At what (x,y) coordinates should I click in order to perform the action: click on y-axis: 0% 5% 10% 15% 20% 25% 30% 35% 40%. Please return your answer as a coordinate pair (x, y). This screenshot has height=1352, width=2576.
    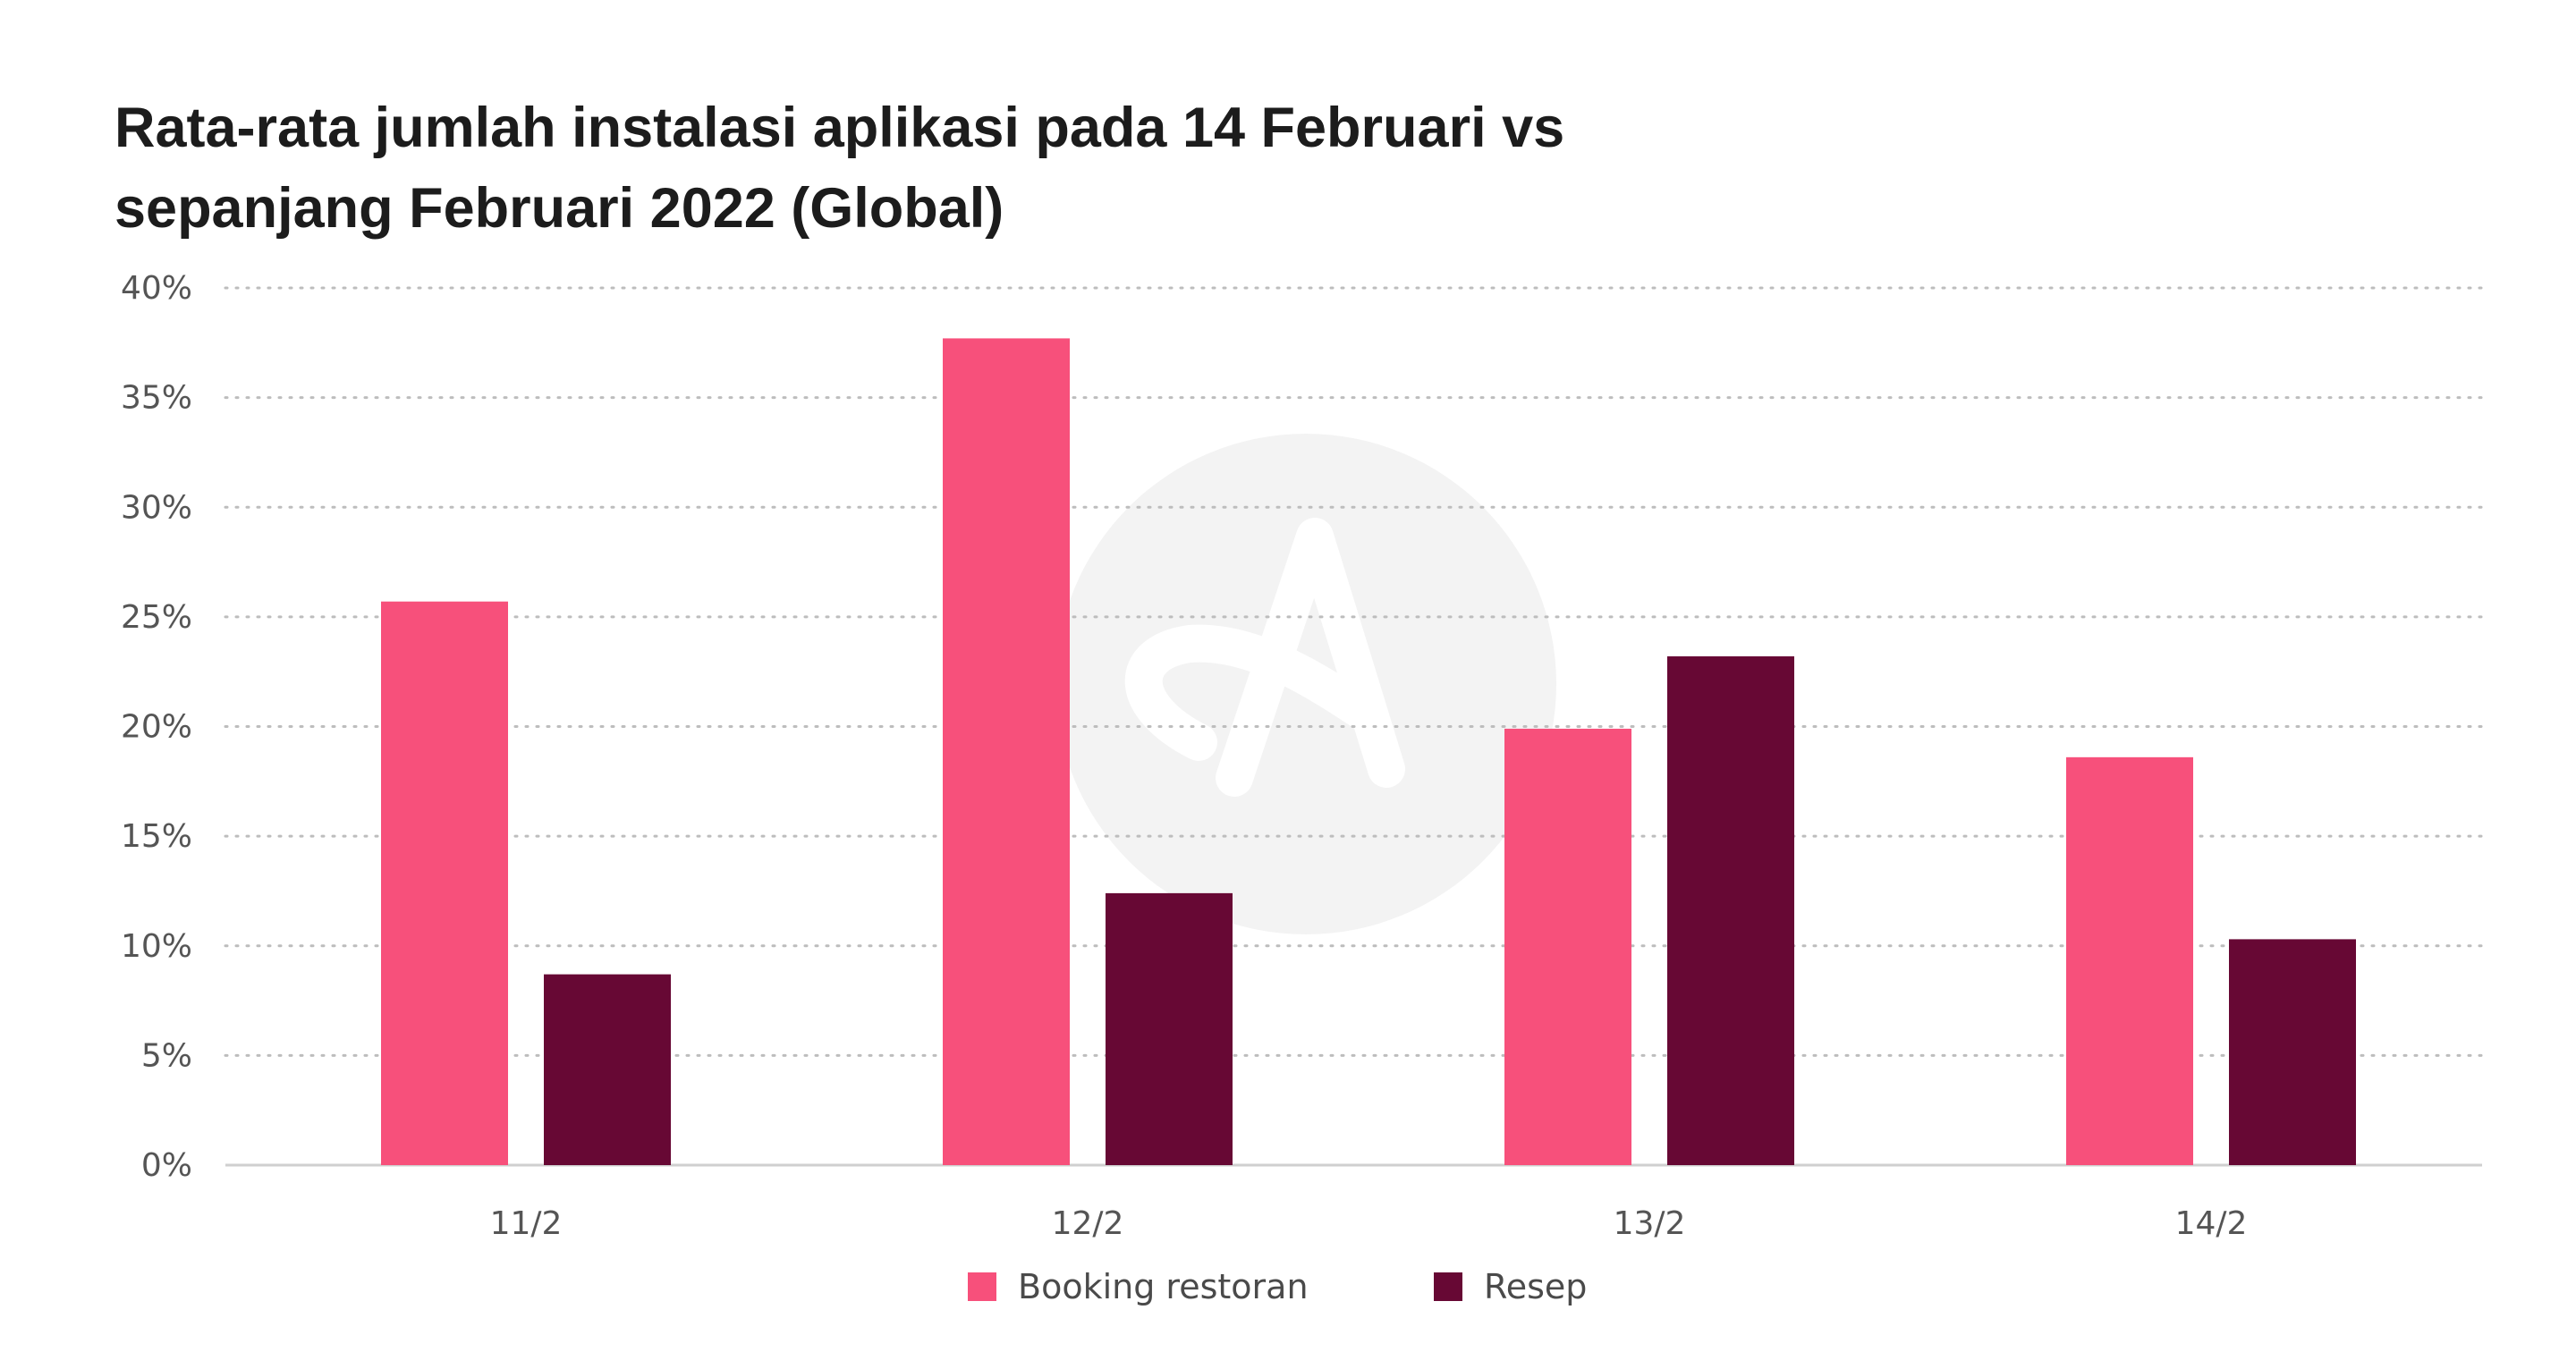
    Looking at the image, I should click on (156, 727).